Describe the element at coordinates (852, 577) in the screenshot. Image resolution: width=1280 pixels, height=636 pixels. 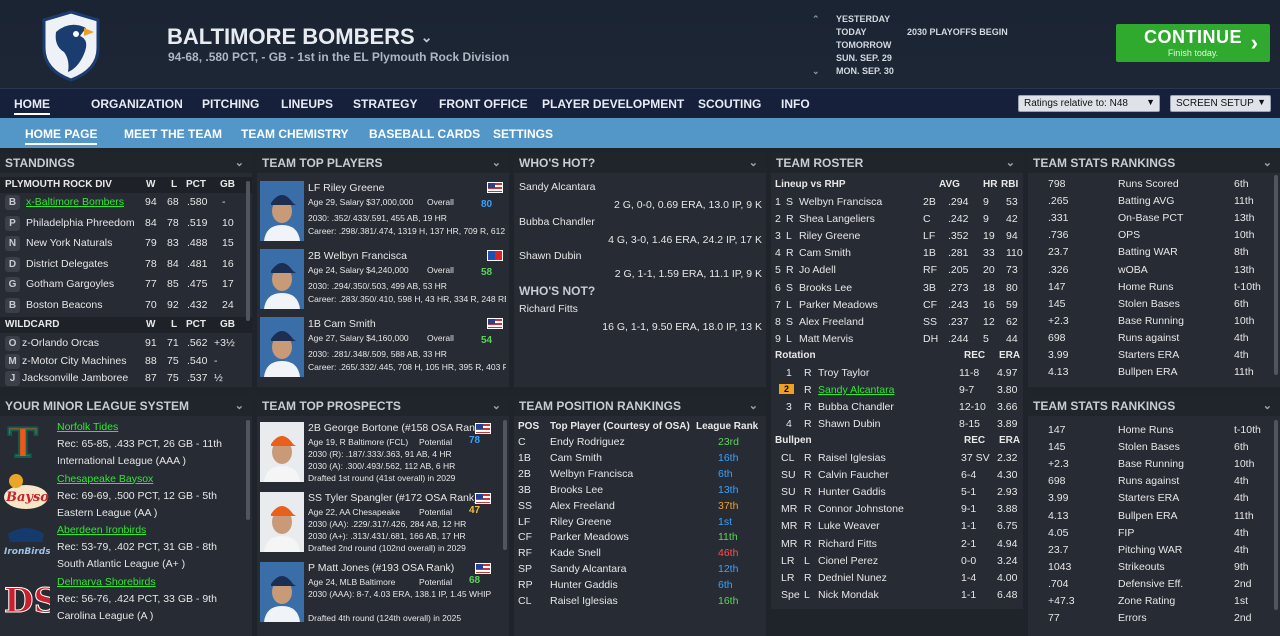
I see `pitcher-name: Dedniel Nunez` at that location.